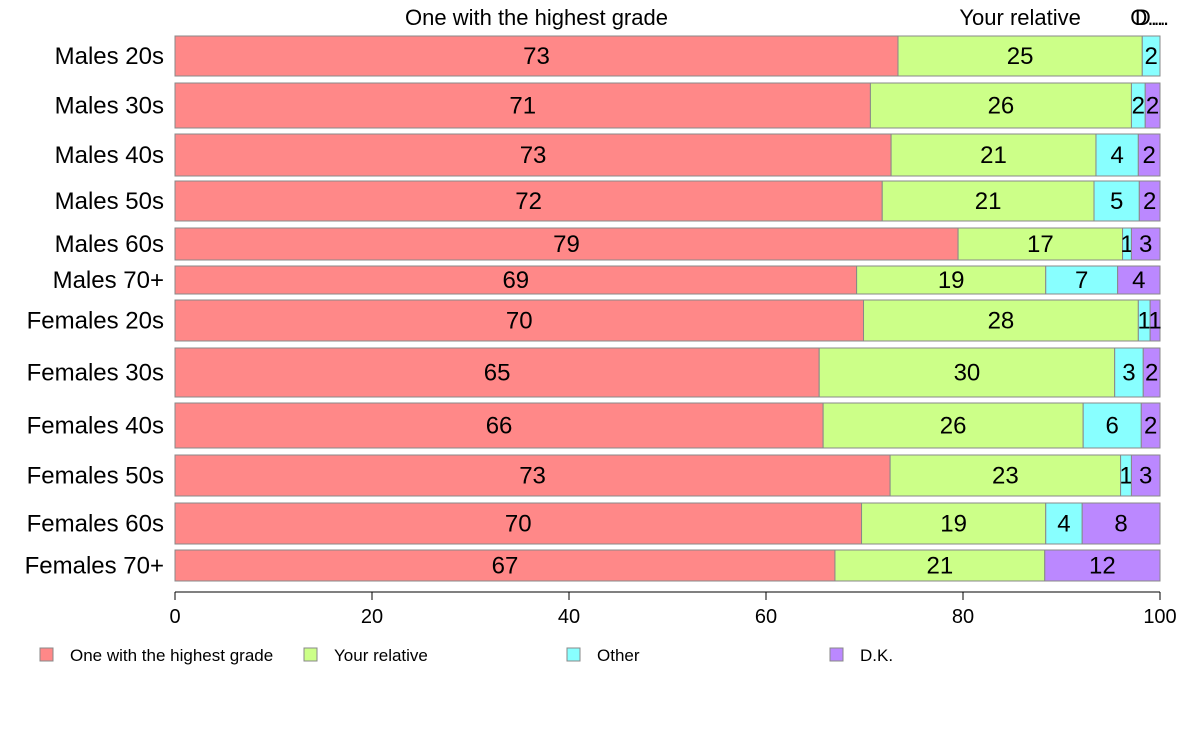  I want to click on bar-females-40s-one-with-the-highest-grade, so click(499, 425).